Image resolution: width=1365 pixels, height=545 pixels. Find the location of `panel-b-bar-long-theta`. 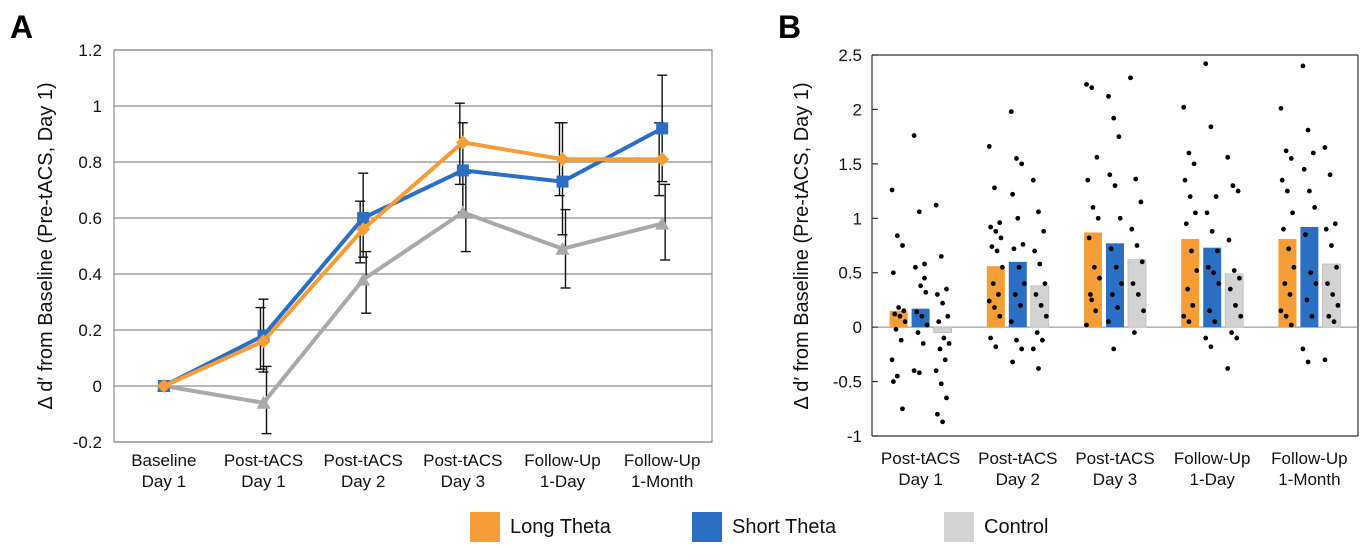

panel-b-bar-long-theta is located at coordinates (1287, 283).